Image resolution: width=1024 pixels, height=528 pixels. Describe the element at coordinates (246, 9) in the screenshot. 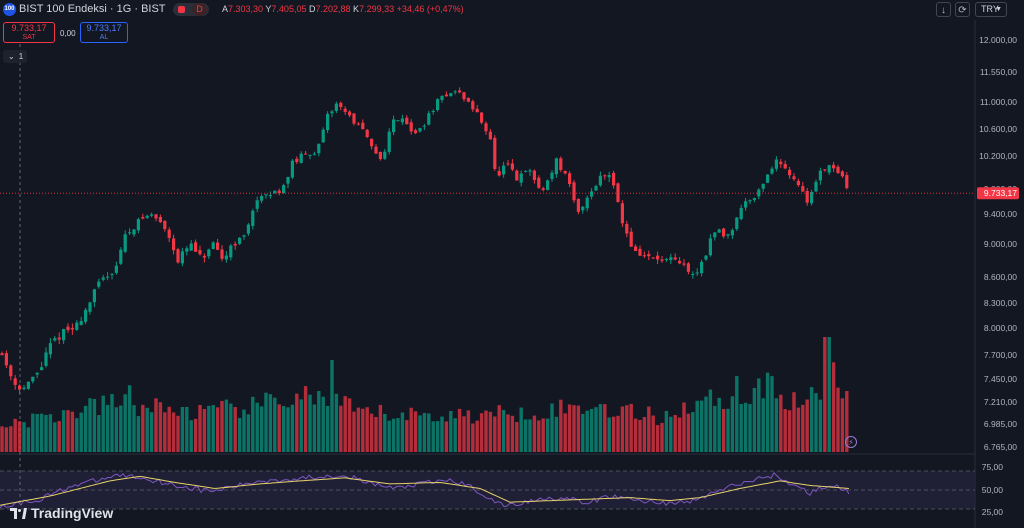

I see `open-value: 7.303,30` at that location.